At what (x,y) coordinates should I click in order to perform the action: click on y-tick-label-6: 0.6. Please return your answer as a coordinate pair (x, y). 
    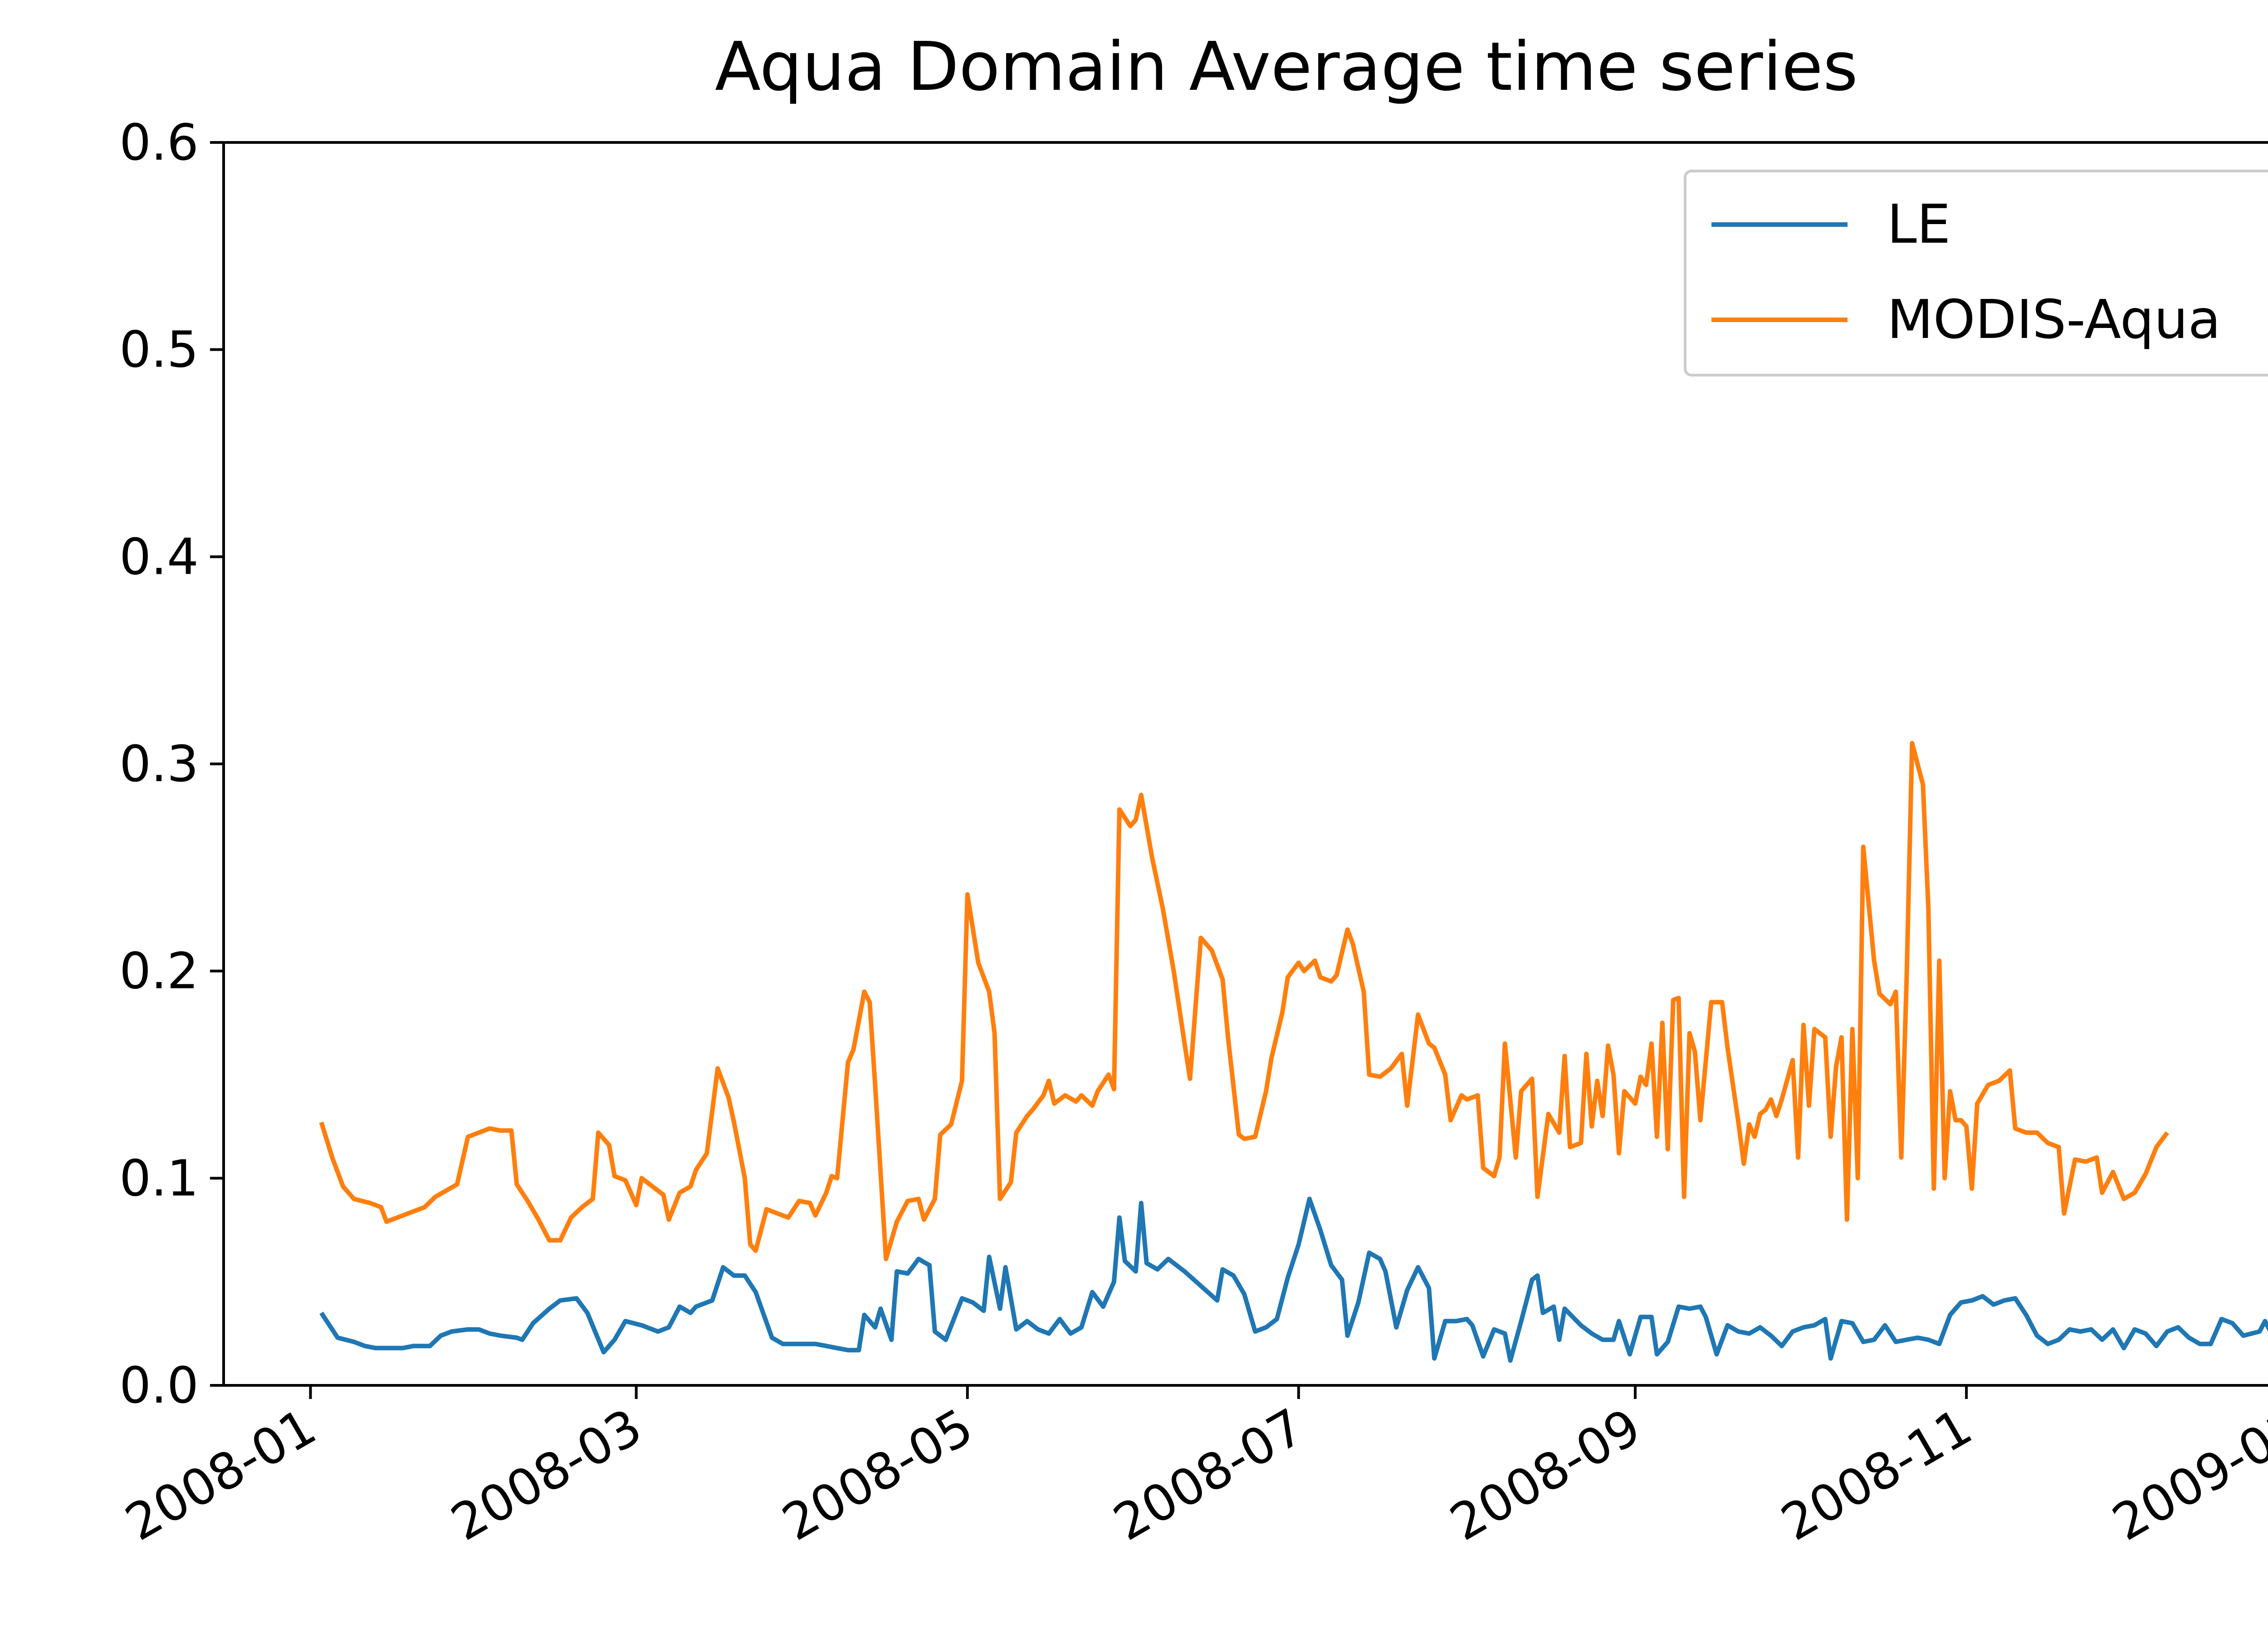
    Looking at the image, I should click on (159, 142).